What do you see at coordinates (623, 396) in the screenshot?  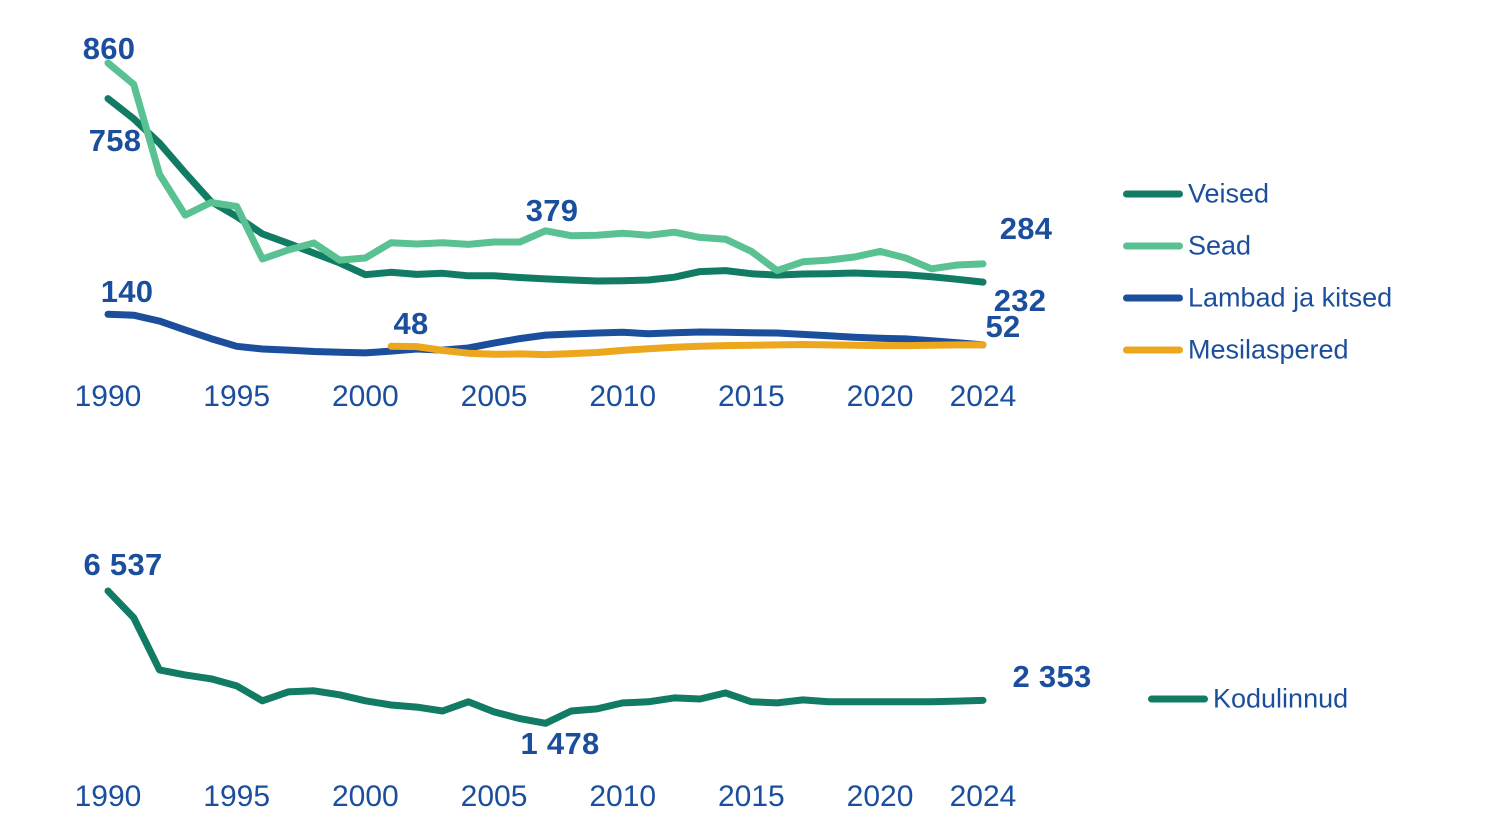 I see `x-tick-2010-chart1: 2010` at bounding box center [623, 396].